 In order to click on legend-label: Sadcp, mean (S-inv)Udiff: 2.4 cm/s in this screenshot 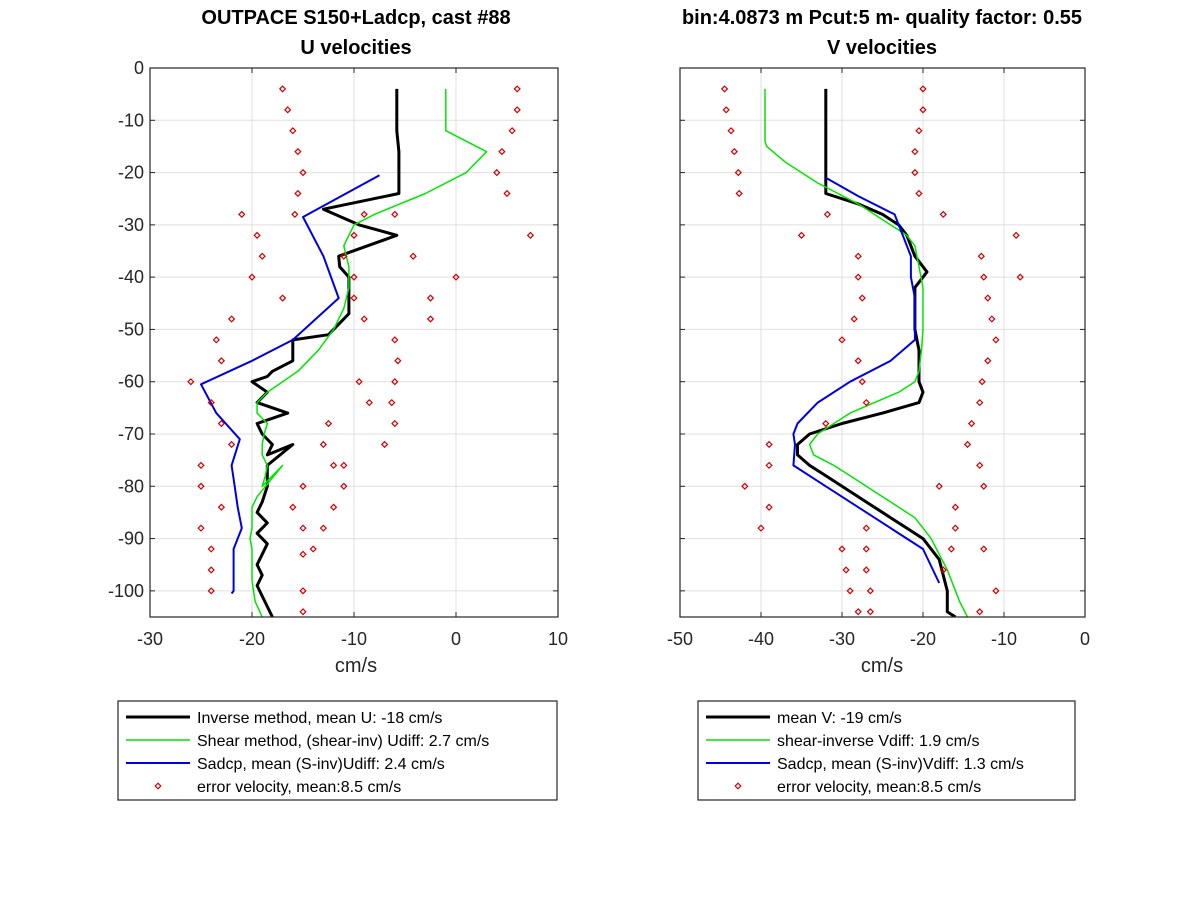, I will do `click(321, 764)`.